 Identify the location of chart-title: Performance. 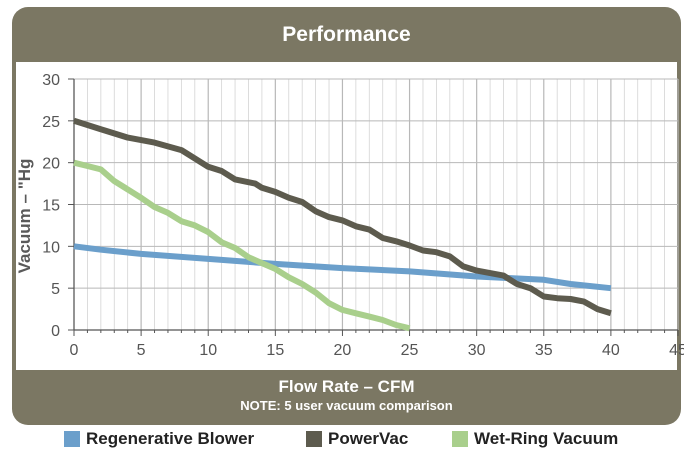
(346, 34).